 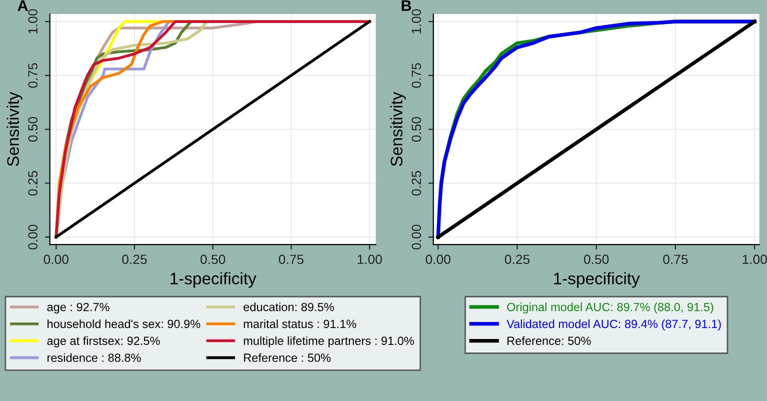 I want to click on legend-label: Reference: 50%, so click(x=549, y=341).